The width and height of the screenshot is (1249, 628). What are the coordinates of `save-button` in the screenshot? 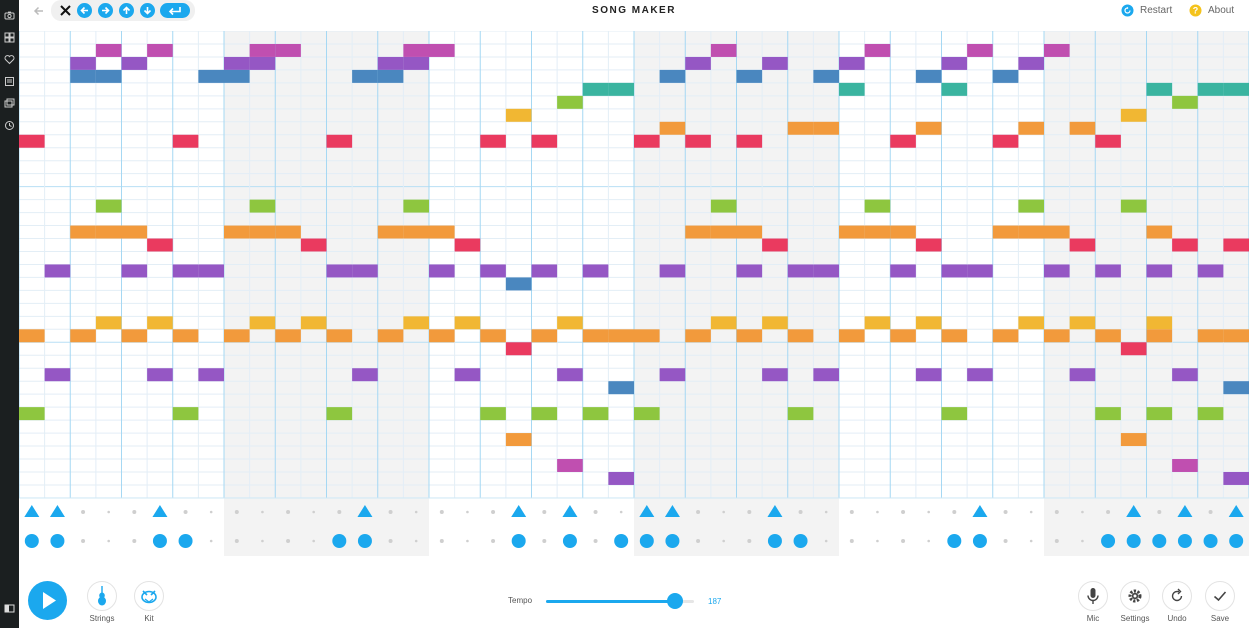 It's located at (1220, 596).